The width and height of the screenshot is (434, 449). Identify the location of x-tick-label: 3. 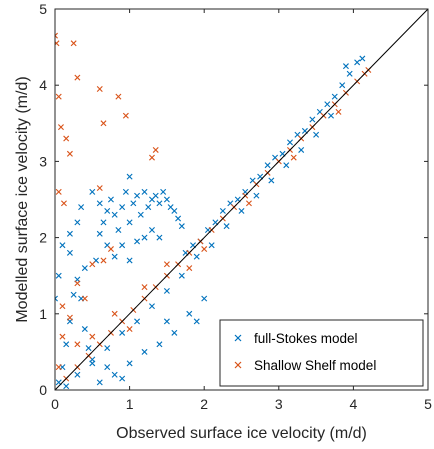
(279, 404).